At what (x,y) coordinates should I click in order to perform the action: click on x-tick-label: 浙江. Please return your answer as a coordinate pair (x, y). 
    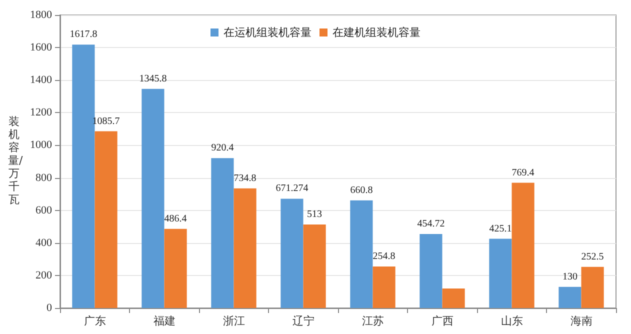
    Looking at the image, I should click on (233, 321).